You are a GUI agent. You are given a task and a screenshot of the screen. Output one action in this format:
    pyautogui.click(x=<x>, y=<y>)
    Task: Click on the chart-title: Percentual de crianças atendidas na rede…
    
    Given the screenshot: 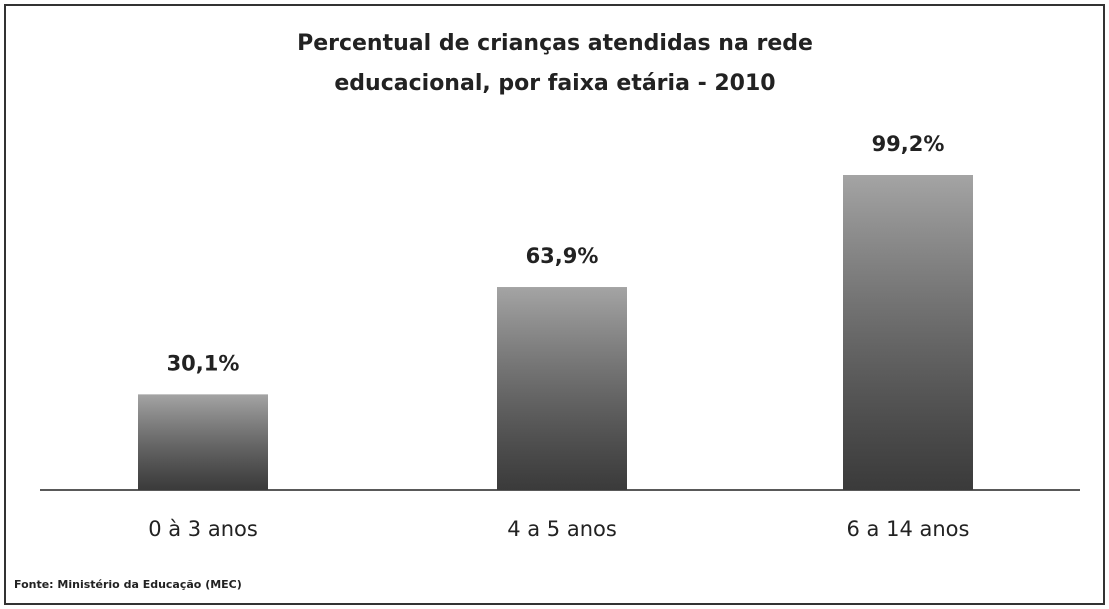 What is the action you would take?
    pyautogui.click(x=555, y=63)
    